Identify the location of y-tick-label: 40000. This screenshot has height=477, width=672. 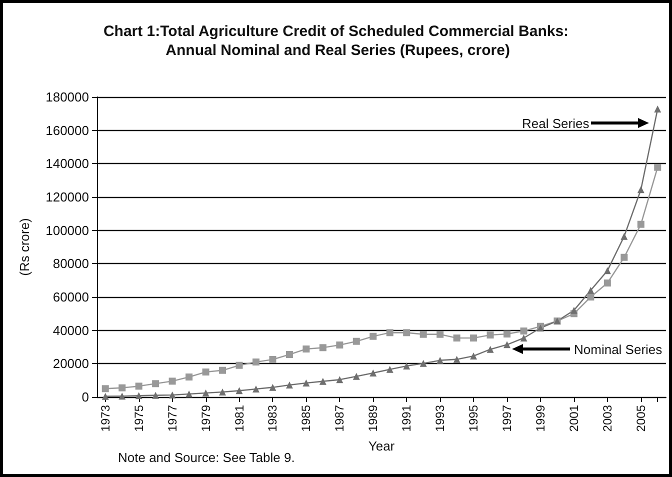
(70, 330).